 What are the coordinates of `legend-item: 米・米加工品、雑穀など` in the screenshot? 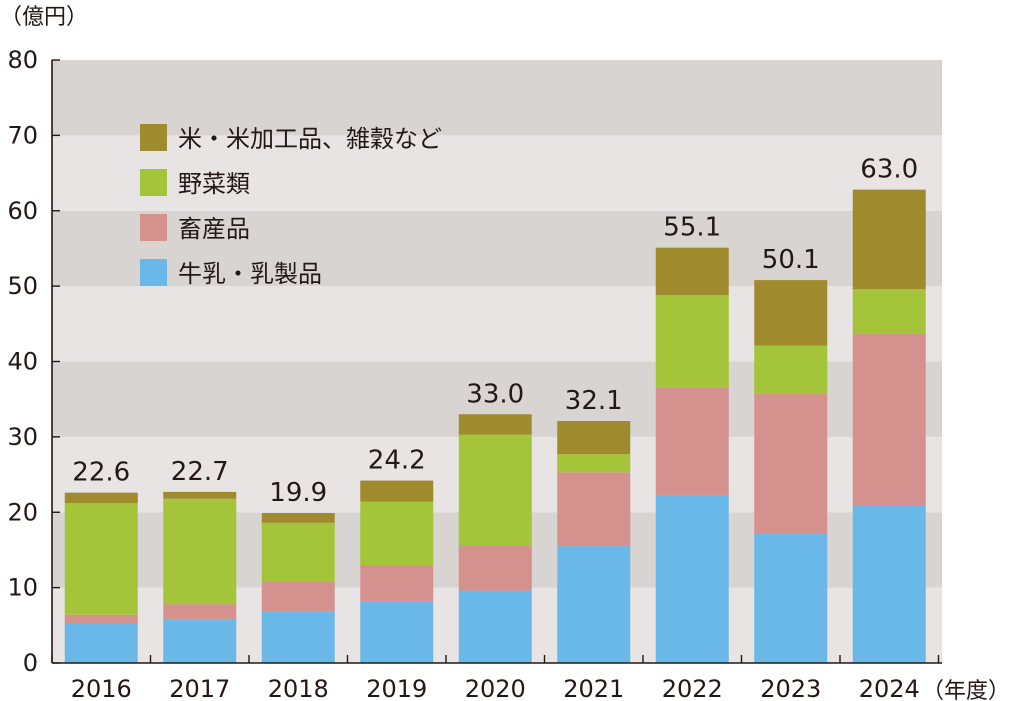 It's located at (291, 138).